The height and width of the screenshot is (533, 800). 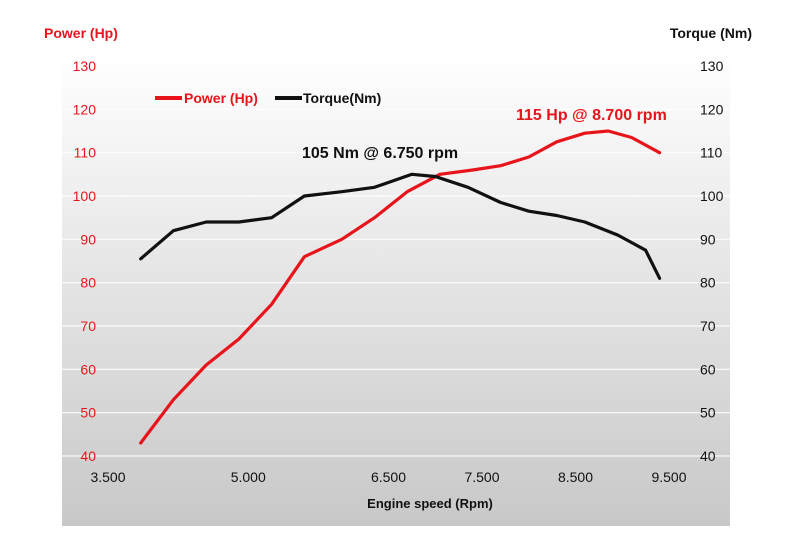 What do you see at coordinates (430, 503) in the screenshot?
I see `x-axis-title: Engine speed (Rpm)` at bounding box center [430, 503].